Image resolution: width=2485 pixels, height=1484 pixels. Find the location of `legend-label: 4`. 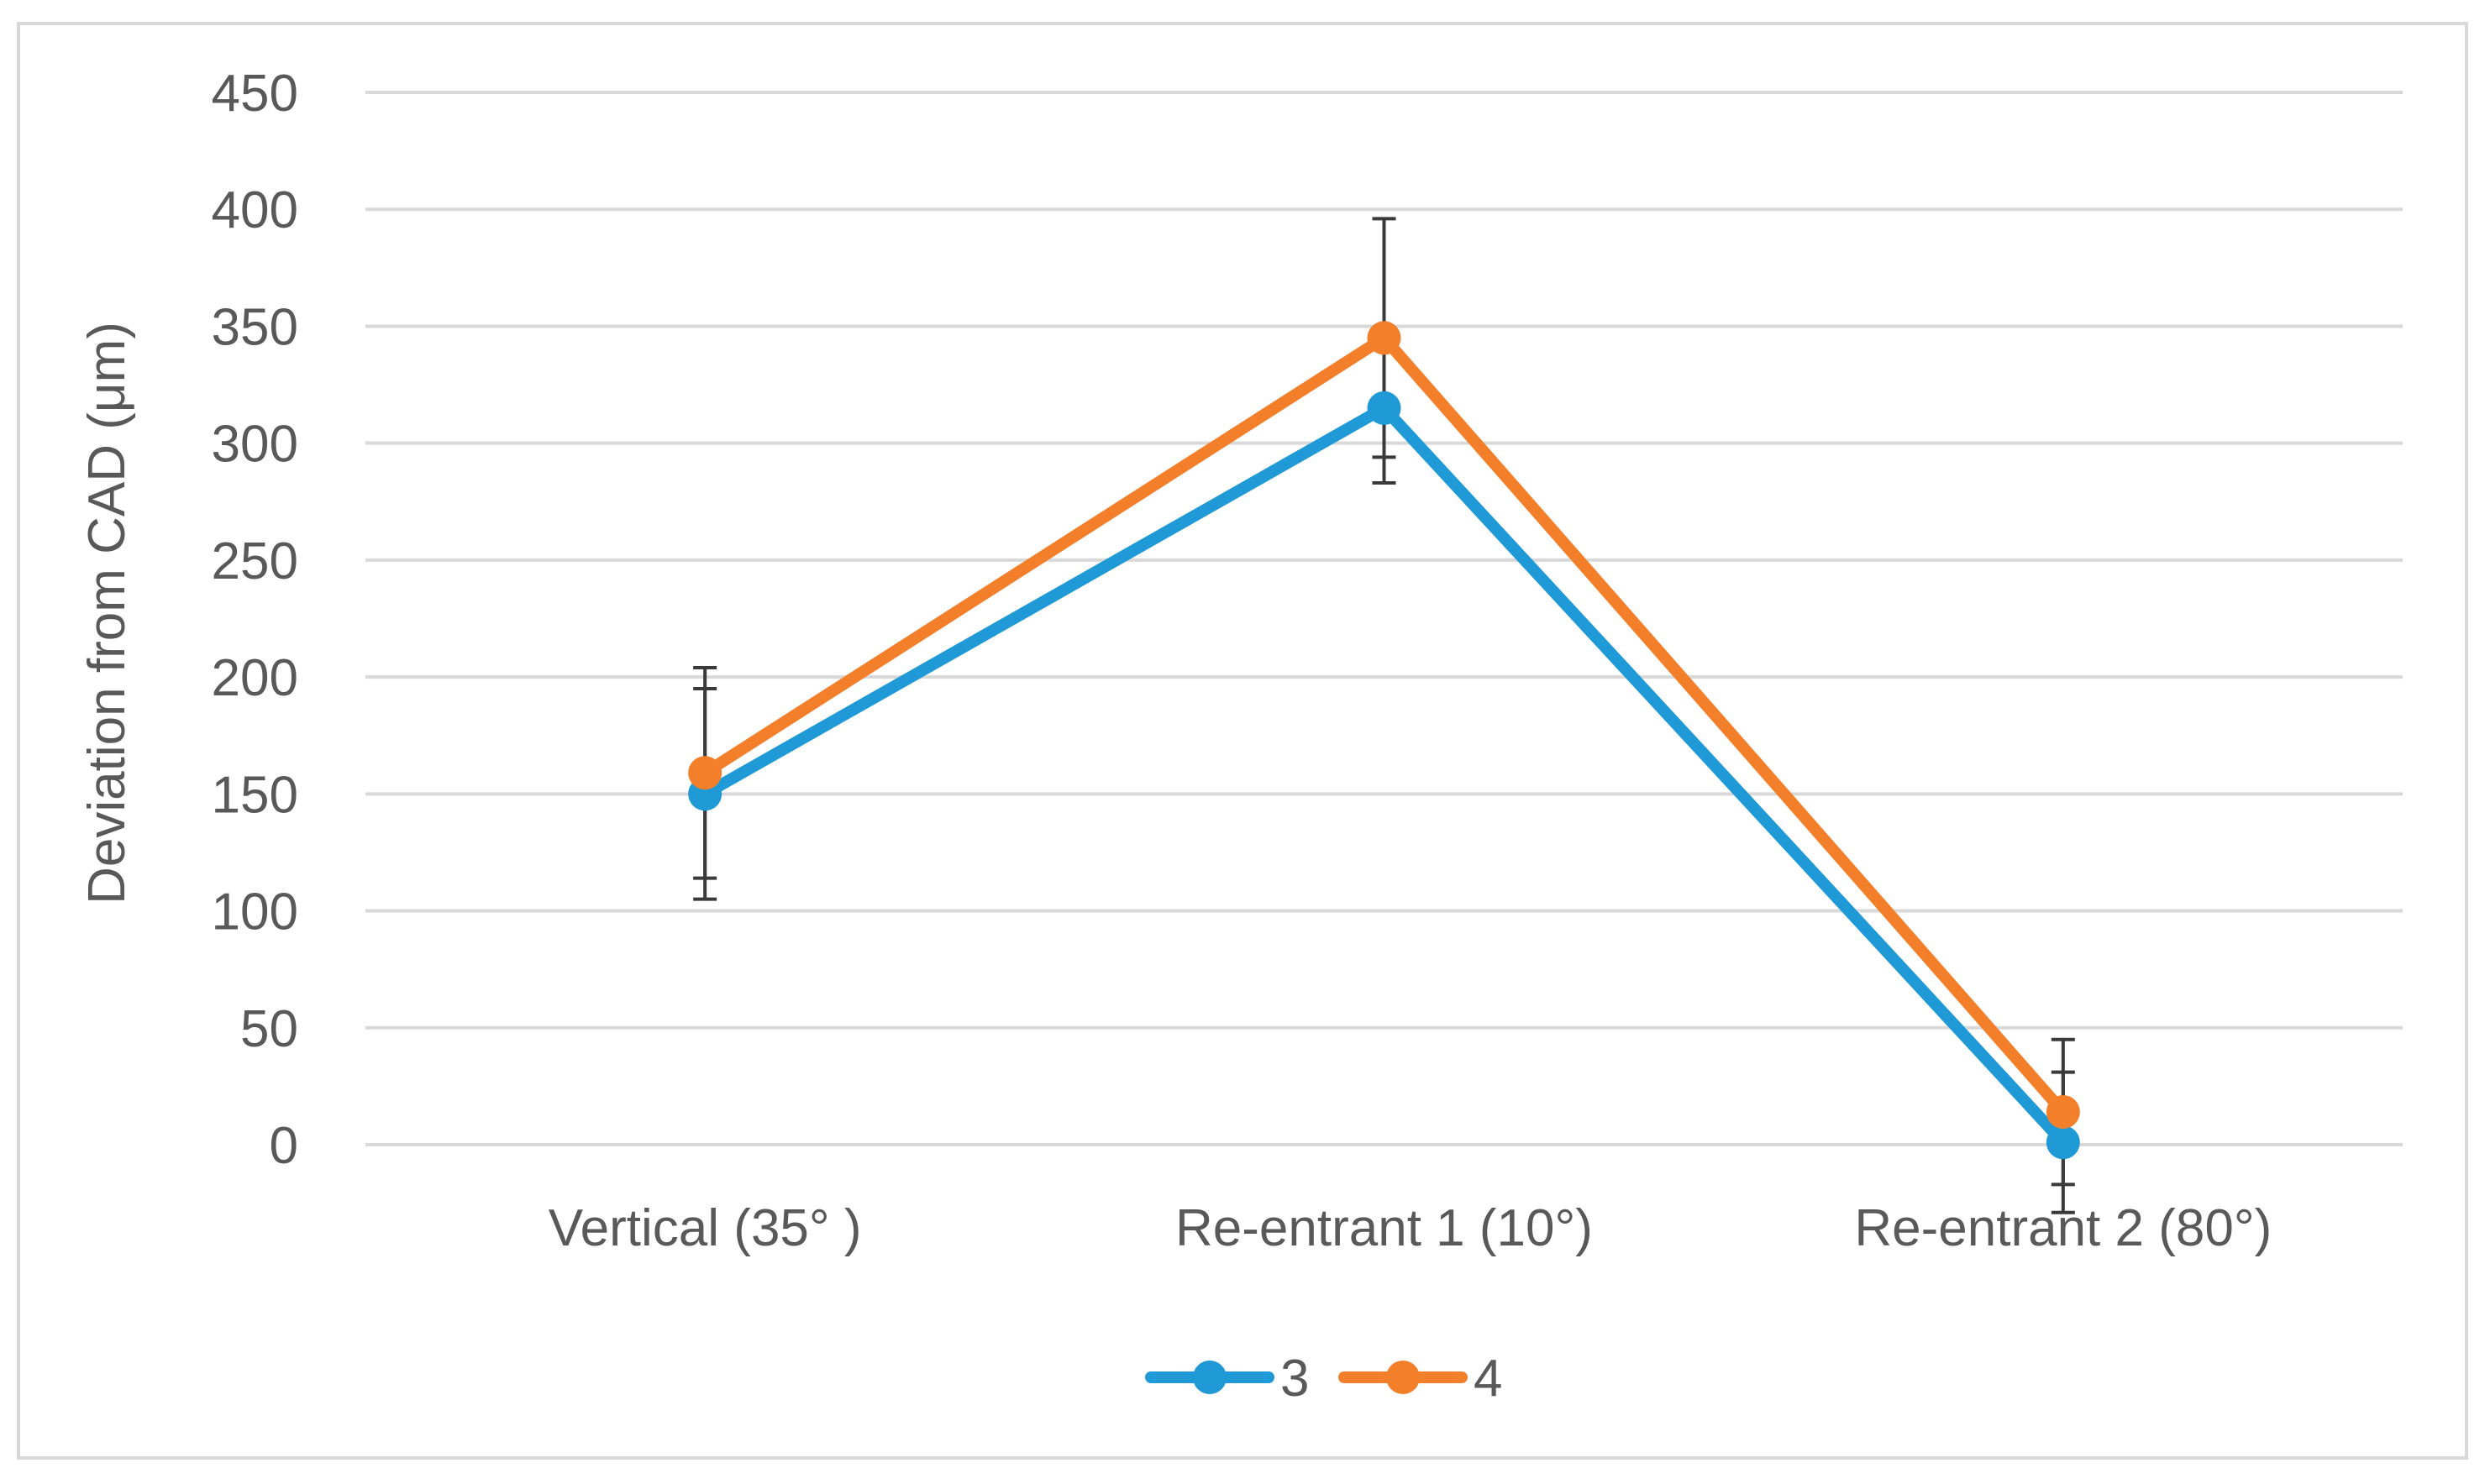

legend-label: 4 is located at coordinates (1488, 1379).